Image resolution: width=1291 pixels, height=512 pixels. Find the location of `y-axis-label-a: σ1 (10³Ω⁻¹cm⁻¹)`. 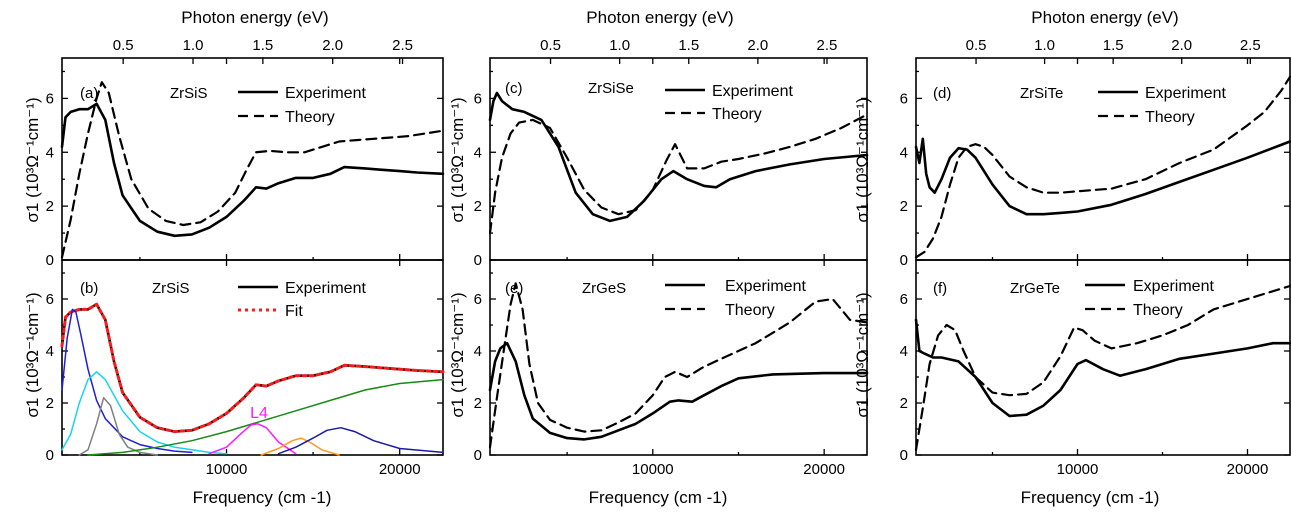

y-axis-label-a: σ1 (10³Ω⁻¹cm⁻¹) is located at coordinates (32, 159).